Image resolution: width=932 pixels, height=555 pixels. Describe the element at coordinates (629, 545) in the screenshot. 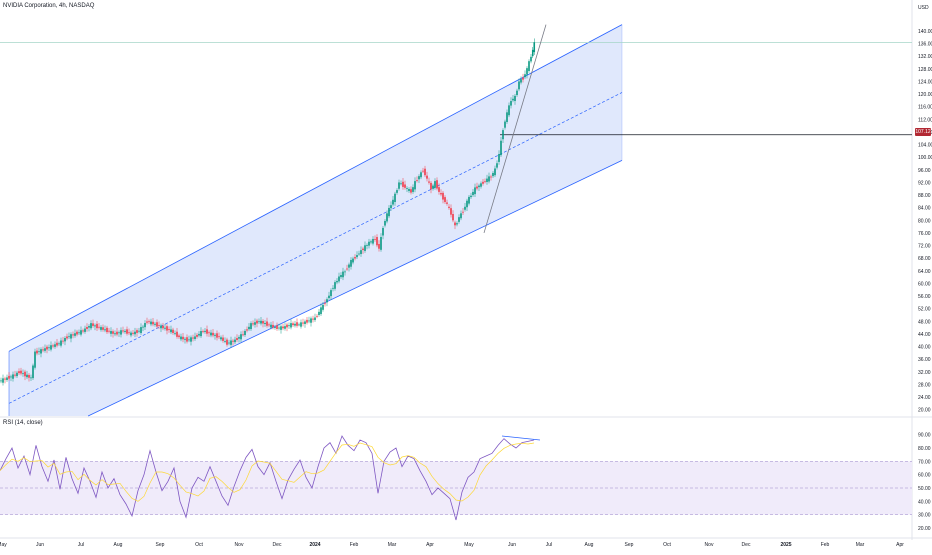

I see `time-tick-label: Sep` at that location.